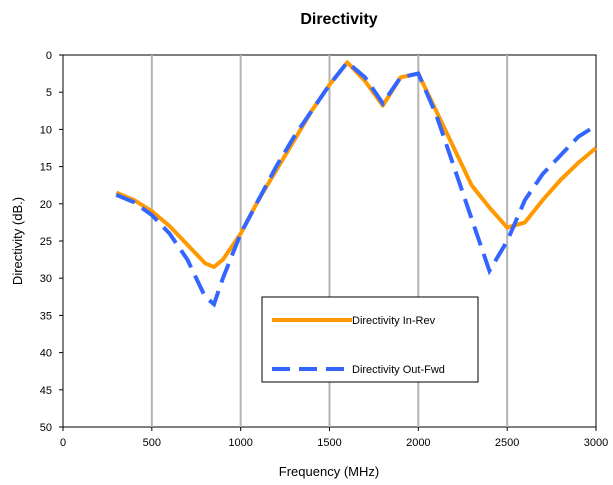  I want to click on x-tick-label: 1000, so click(240, 443).